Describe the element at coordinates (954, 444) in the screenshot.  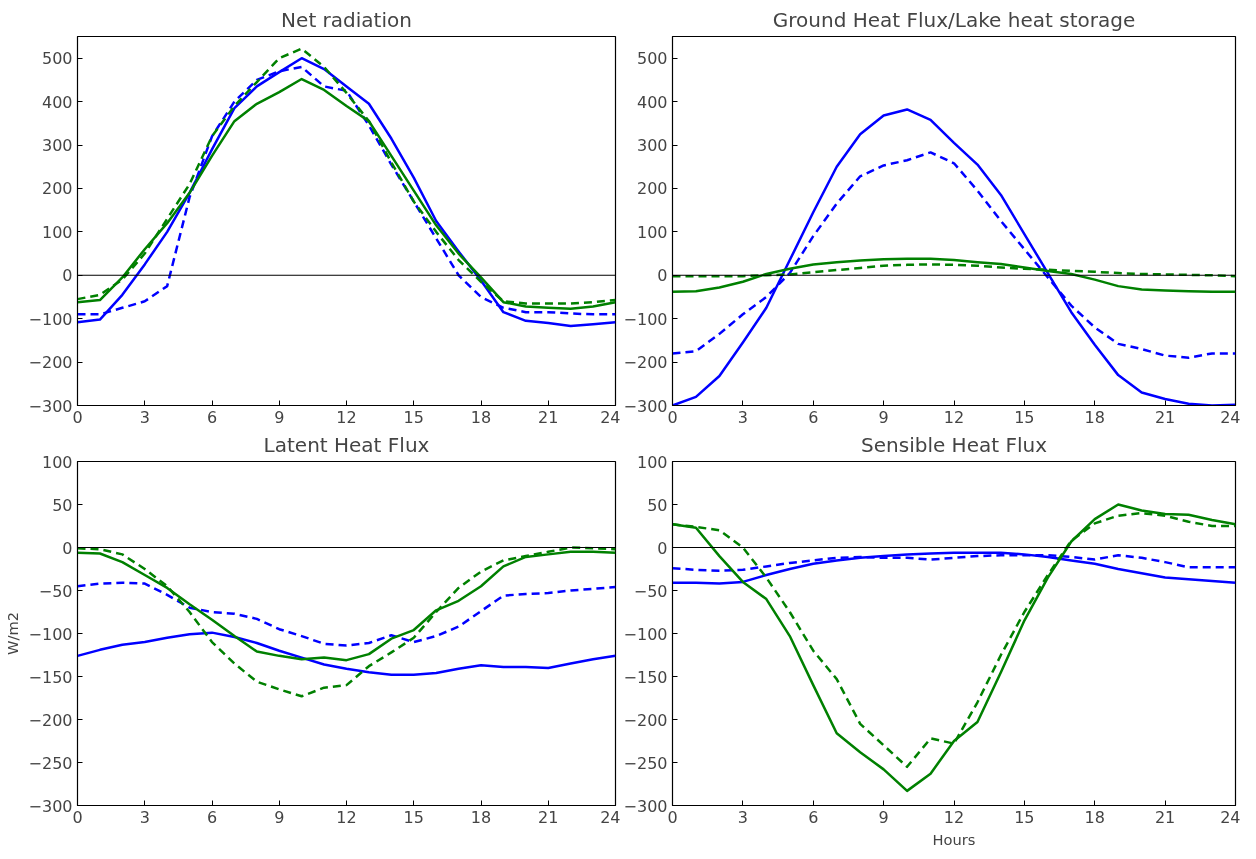
I see `chart-title: Sensible Heat Flux` at that location.